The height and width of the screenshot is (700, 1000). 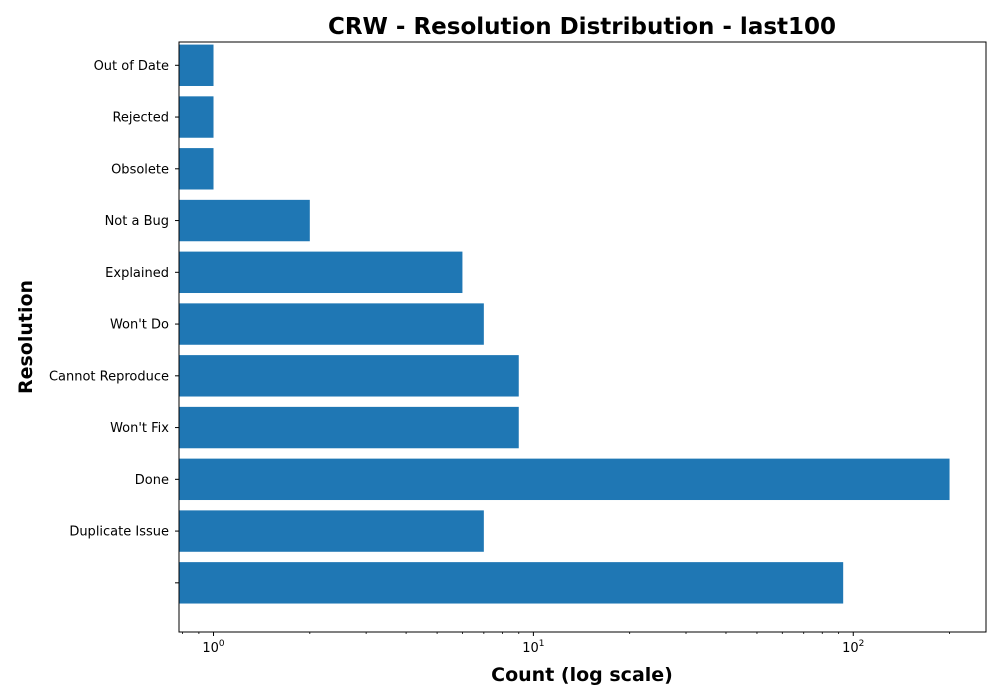 What do you see at coordinates (582, 675) in the screenshot?
I see `x-axis-label: Count (log scale)` at bounding box center [582, 675].